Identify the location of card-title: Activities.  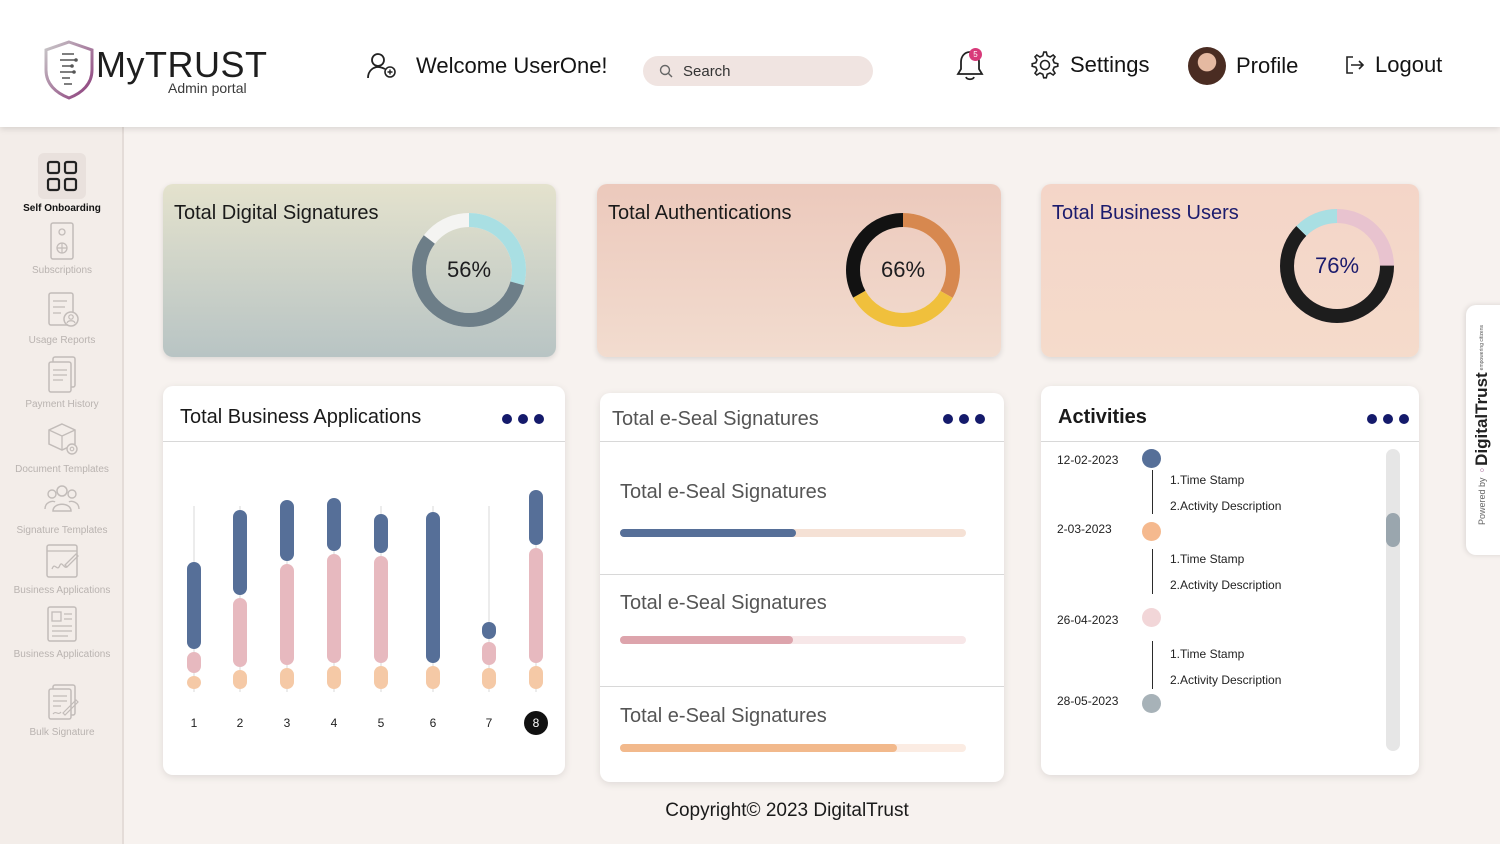
(1102, 417).